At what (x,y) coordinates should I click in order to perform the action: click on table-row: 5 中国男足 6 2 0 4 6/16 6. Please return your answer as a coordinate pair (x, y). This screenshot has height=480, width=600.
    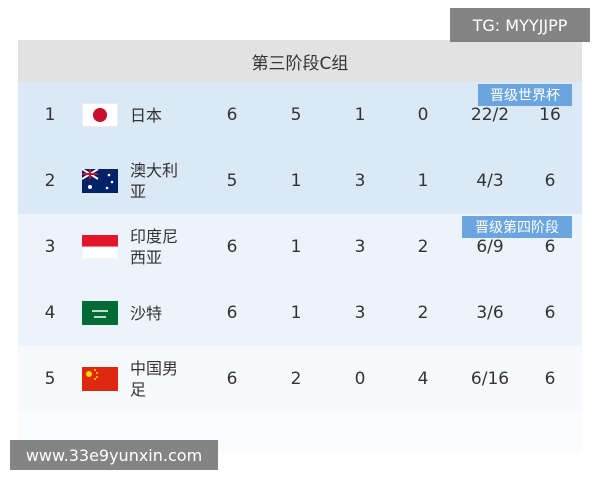
    Looking at the image, I should click on (300, 379).